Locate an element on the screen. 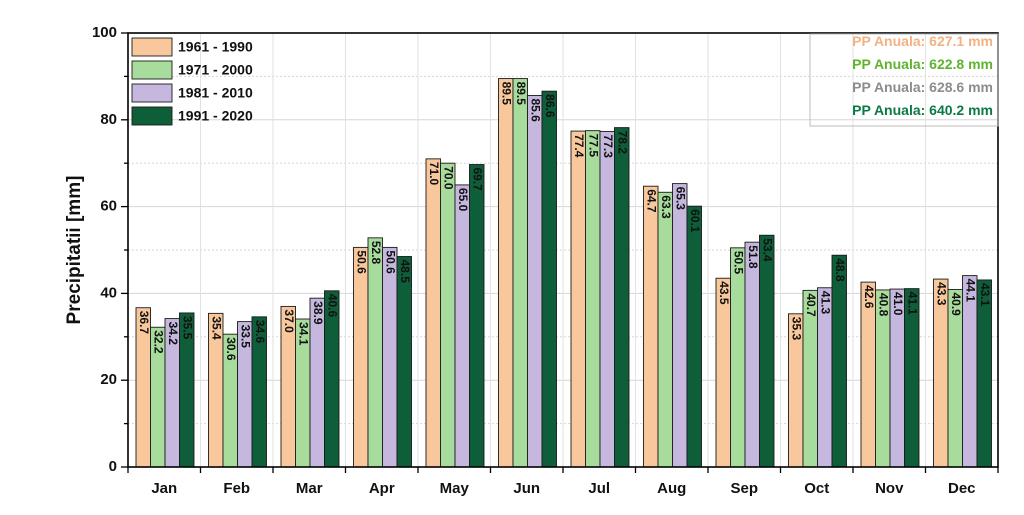  data-label: 32.2 is located at coordinates (159, 342).